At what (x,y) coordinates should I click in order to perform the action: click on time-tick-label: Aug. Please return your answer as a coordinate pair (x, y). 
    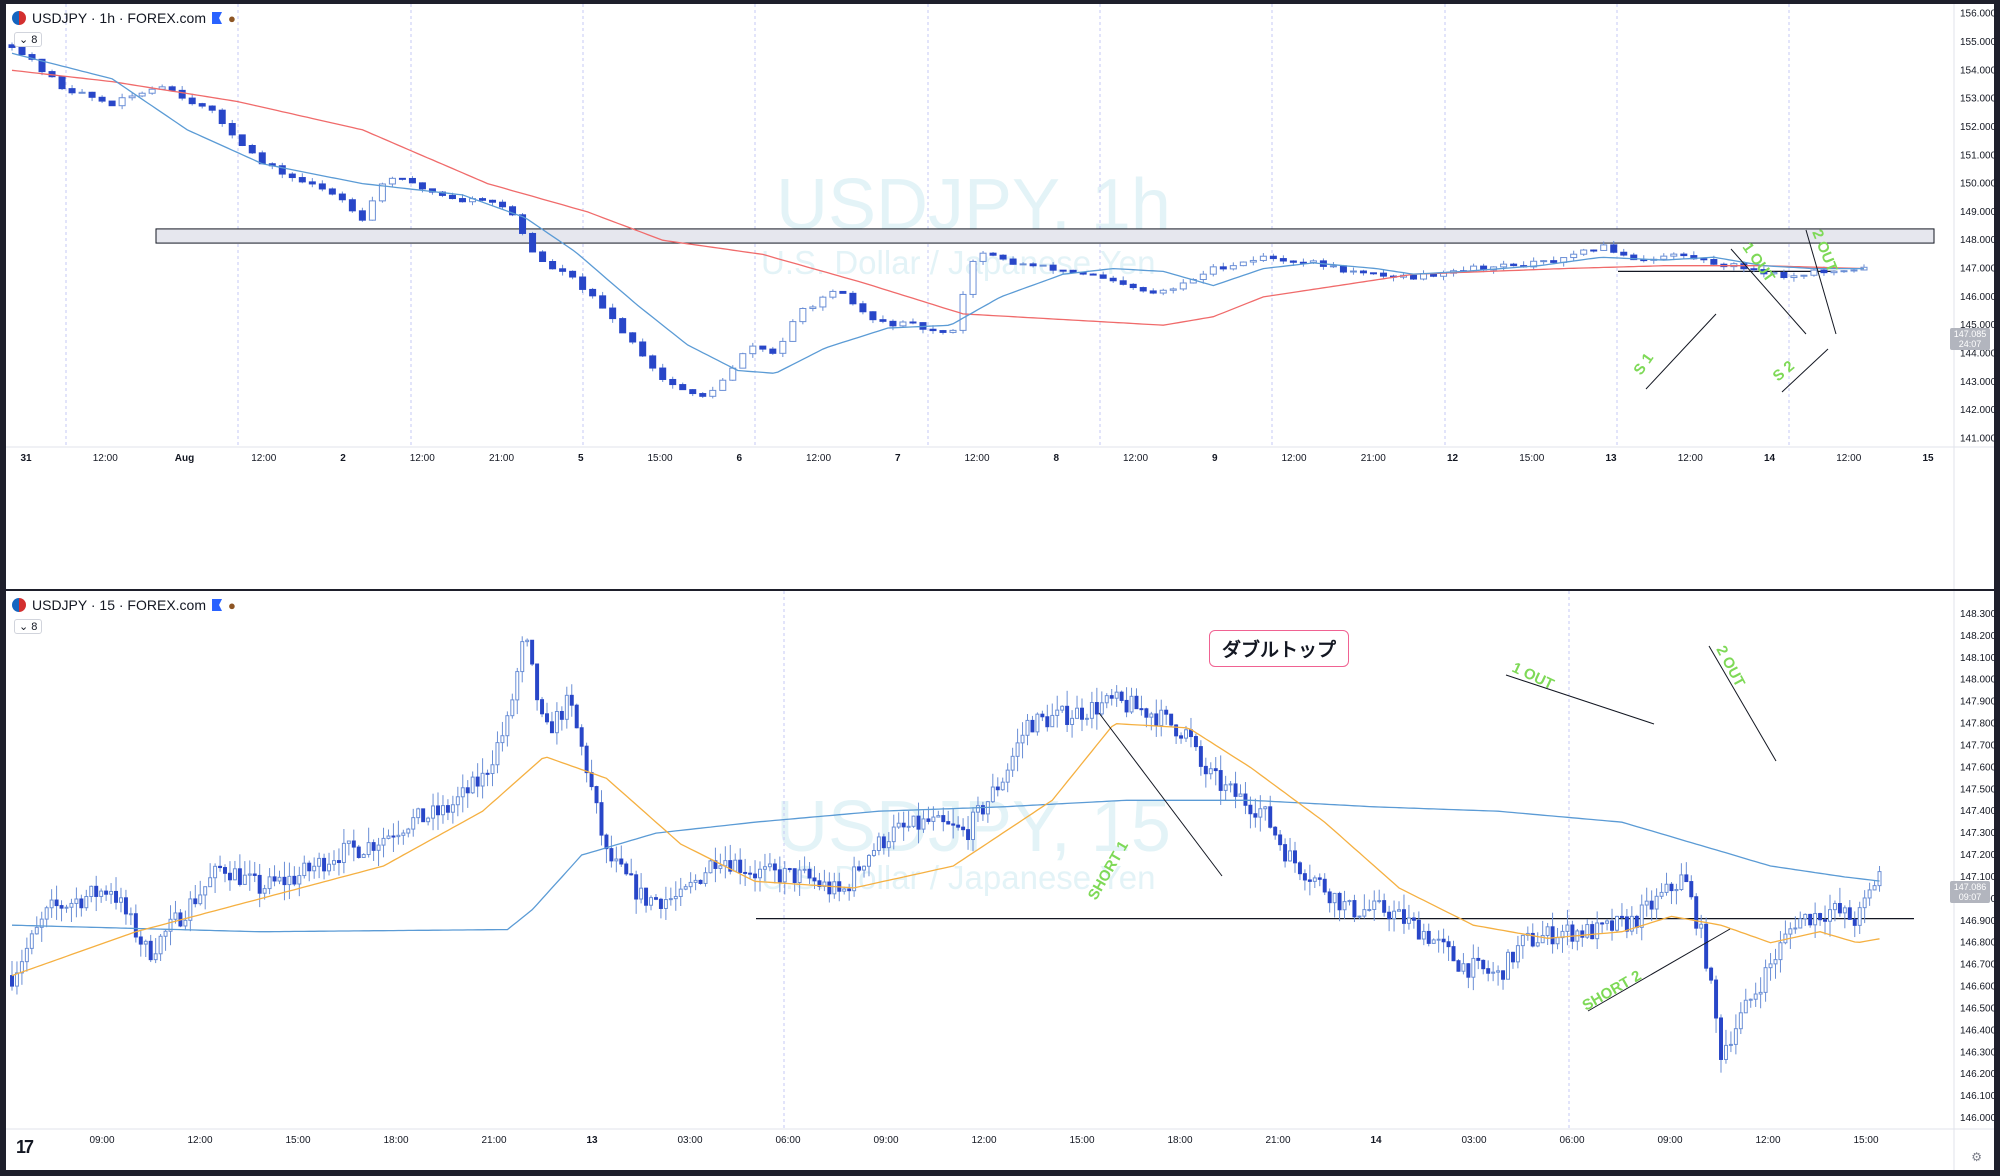
    Looking at the image, I should click on (184, 458).